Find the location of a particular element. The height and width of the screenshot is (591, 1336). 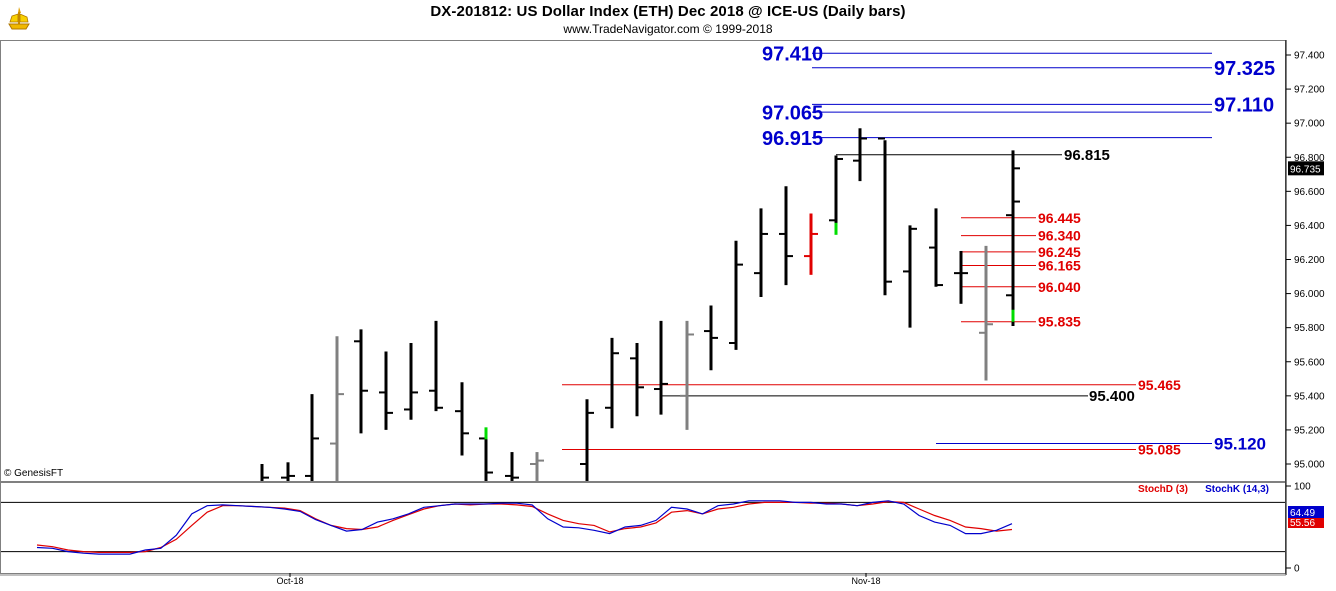

level-label: 95.835 is located at coordinates (1059, 322).